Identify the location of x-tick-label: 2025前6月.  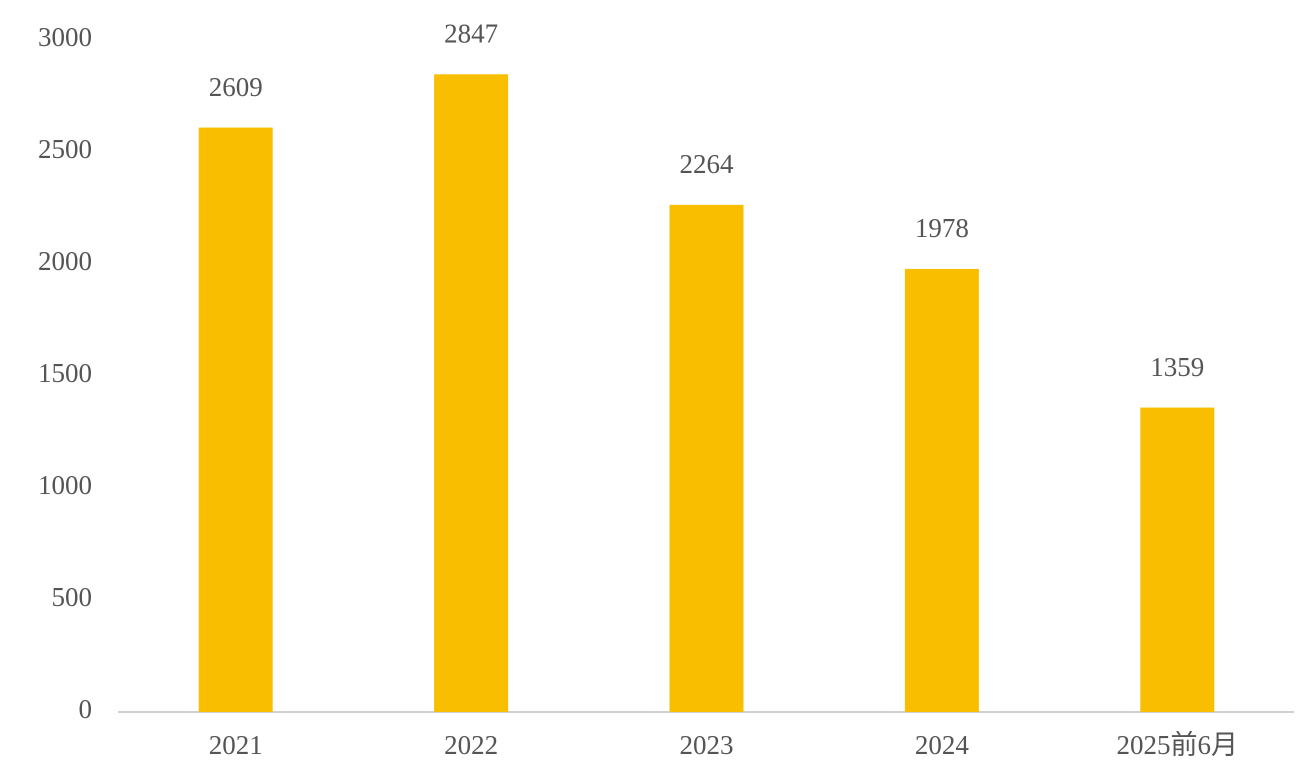
(1178, 745).